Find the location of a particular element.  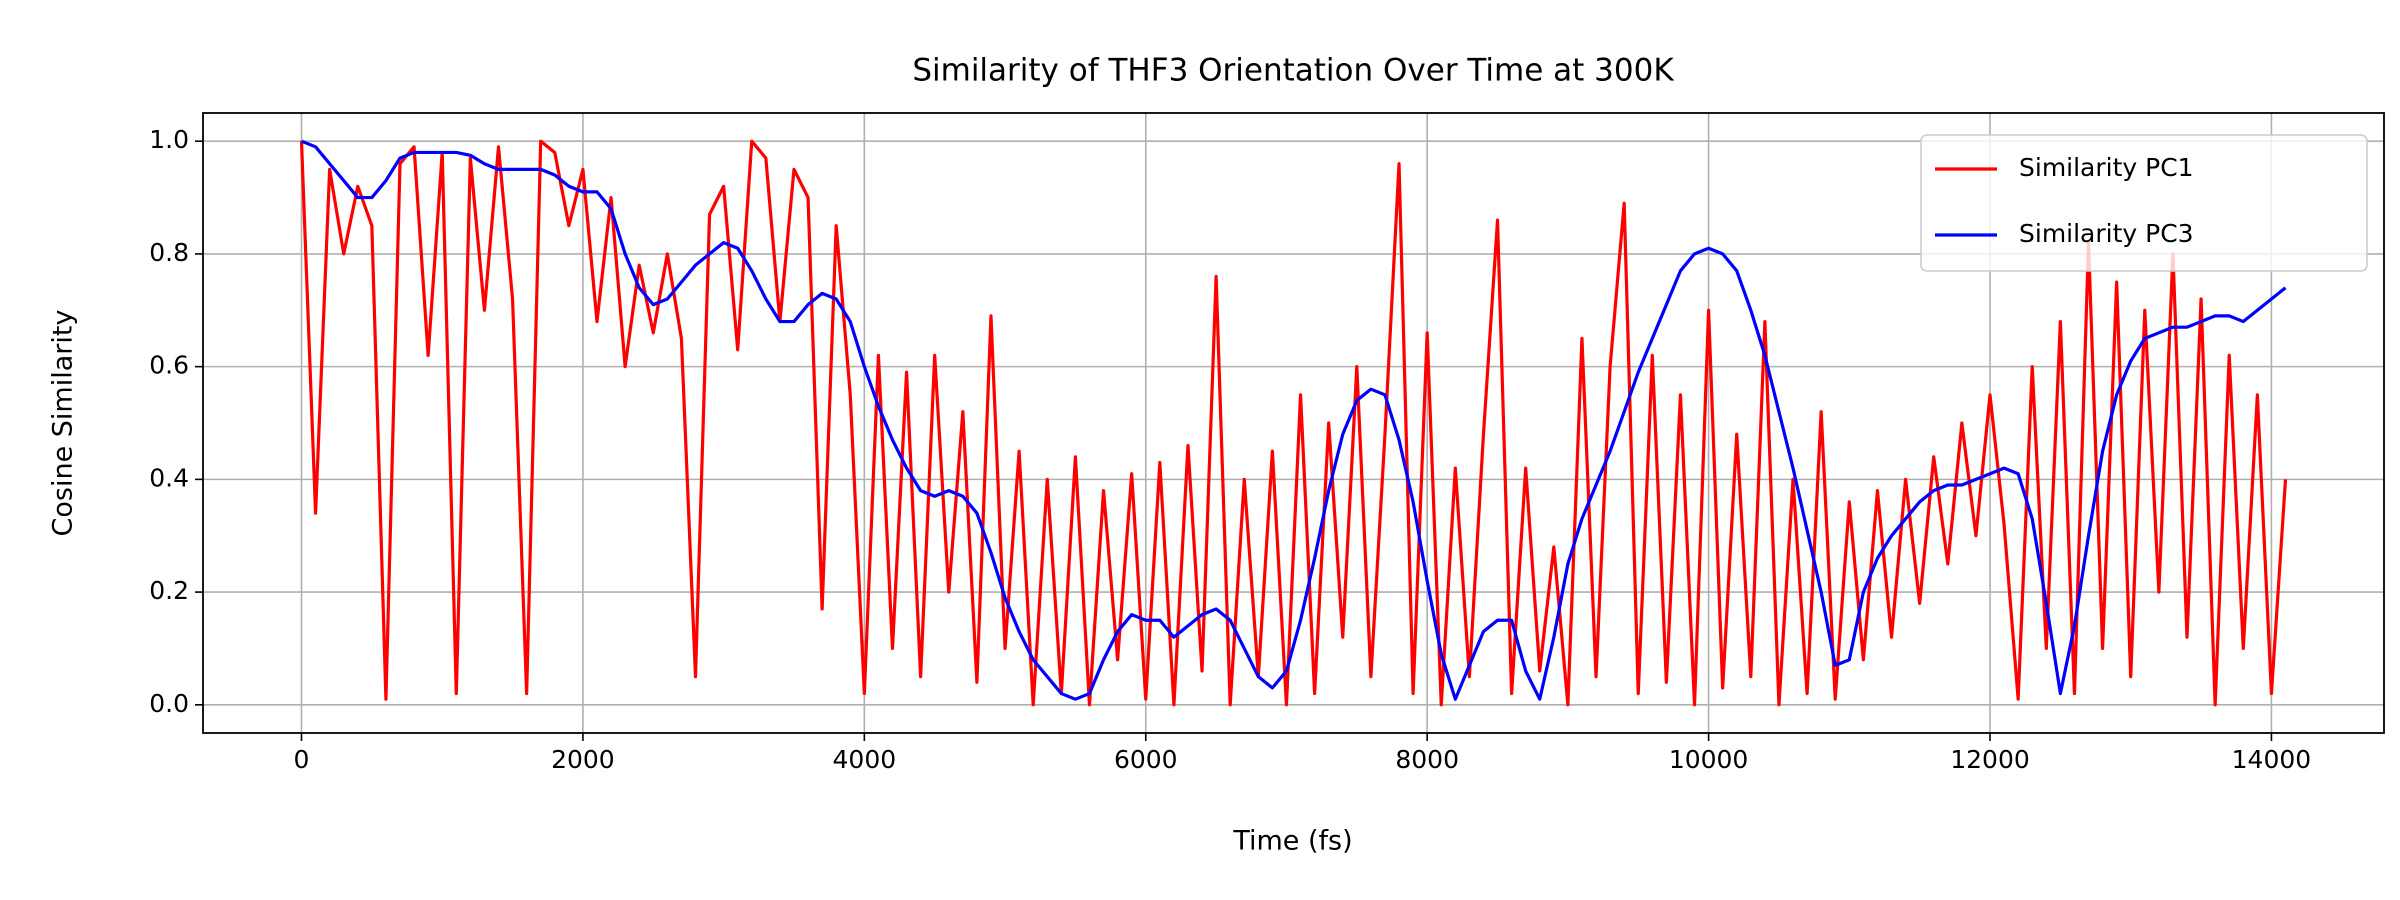

y-tick-label: 0.2 is located at coordinates (169, 590).